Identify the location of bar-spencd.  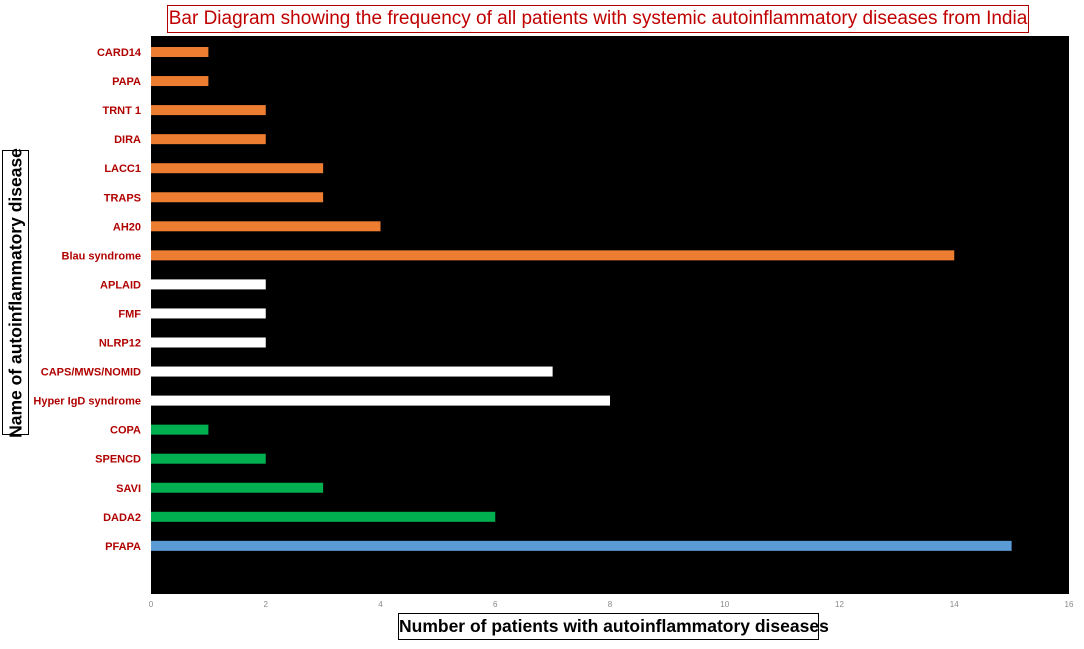
(208, 458).